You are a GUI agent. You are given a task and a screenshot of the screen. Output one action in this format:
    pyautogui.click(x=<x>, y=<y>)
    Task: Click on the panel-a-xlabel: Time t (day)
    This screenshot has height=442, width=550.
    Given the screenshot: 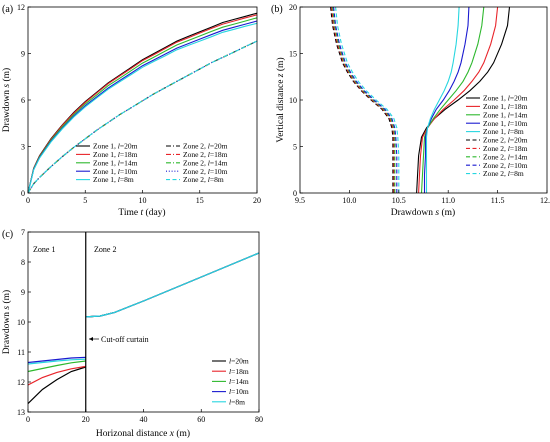 What is the action you would take?
    pyautogui.click(x=141, y=212)
    